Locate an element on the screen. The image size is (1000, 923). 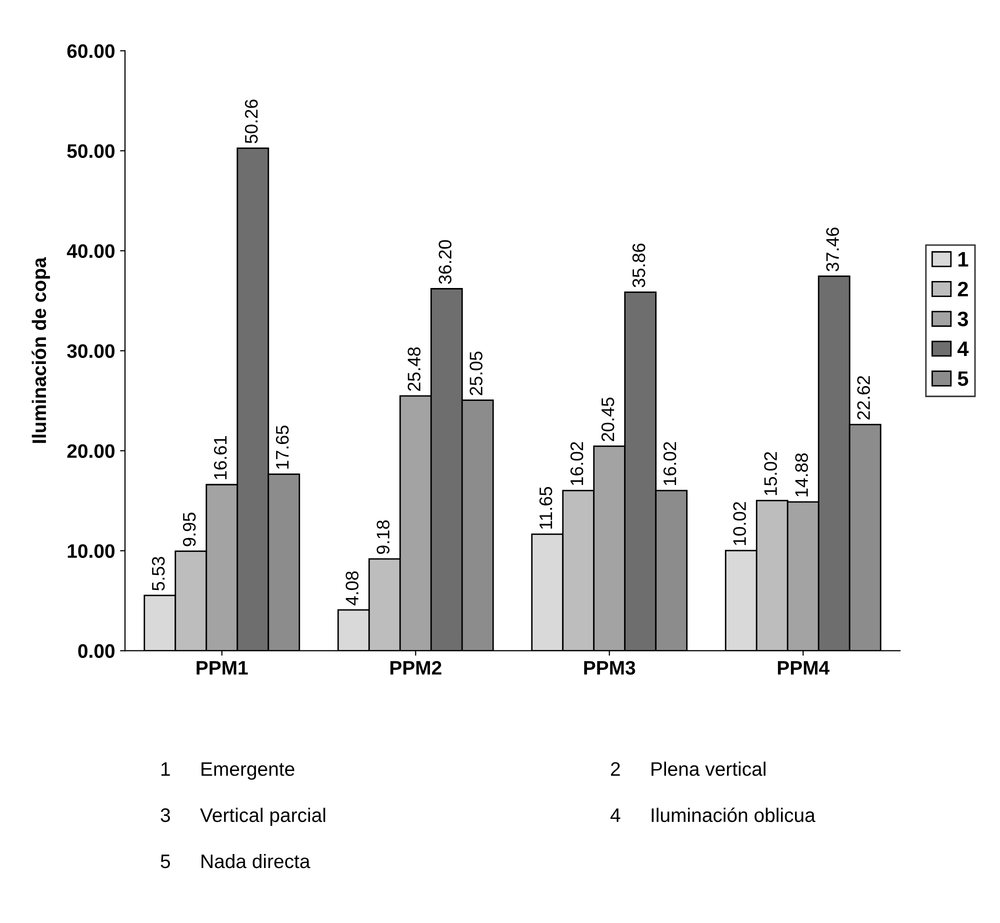
text: 50.26 is located at coordinates (251, 122).